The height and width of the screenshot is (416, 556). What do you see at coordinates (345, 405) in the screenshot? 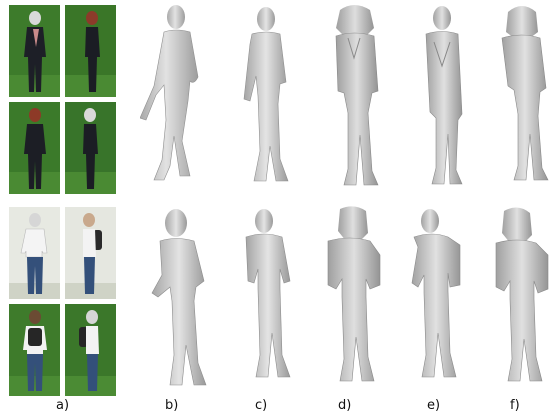
I see `label-d: d)` at bounding box center [345, 405].